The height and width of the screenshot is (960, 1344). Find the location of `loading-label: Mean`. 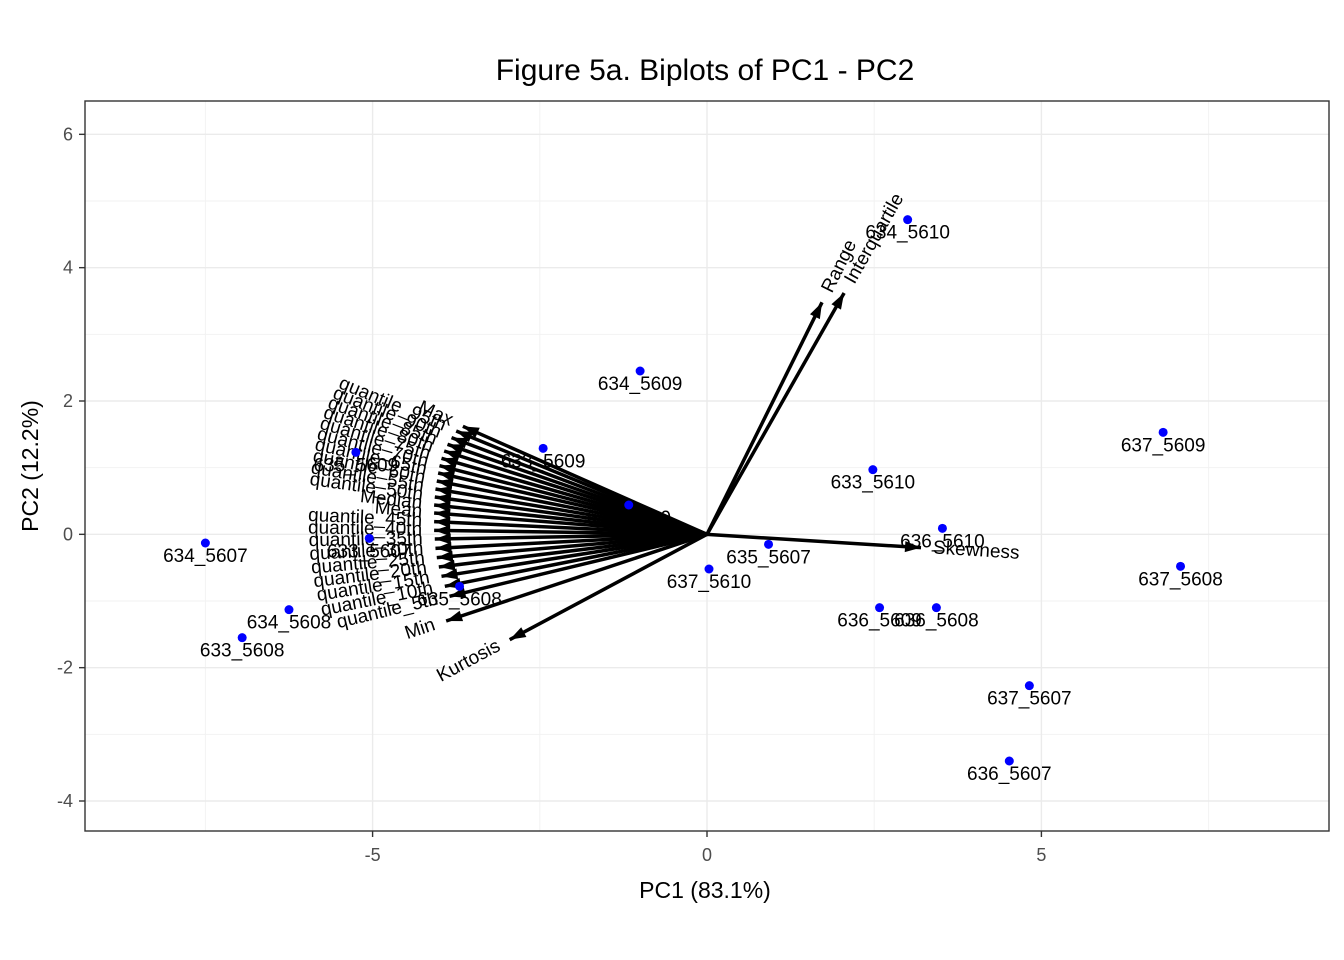

loading-label: Mean is located at coordinates (398, 509).